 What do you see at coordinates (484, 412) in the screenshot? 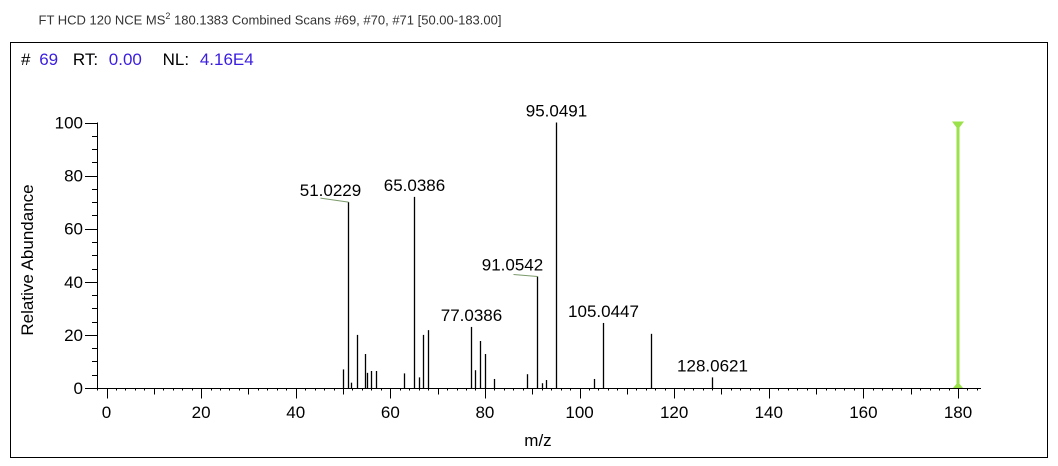
I see `x-tick-label: 80` at bounding box center [484, 412].